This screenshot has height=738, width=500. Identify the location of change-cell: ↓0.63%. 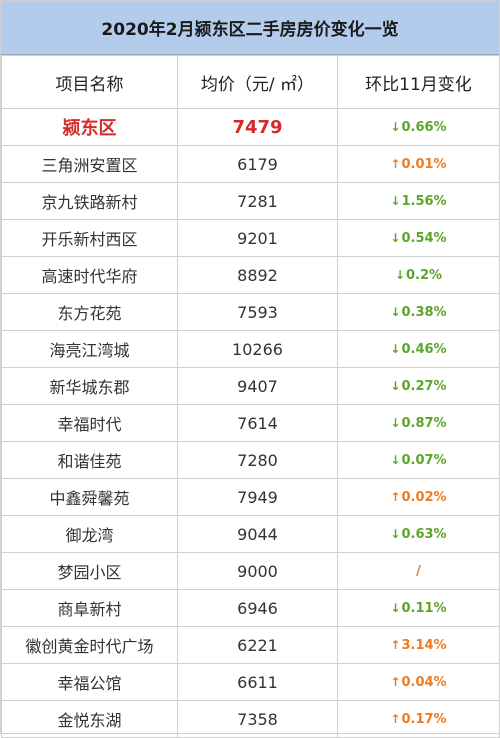
(418, 534).